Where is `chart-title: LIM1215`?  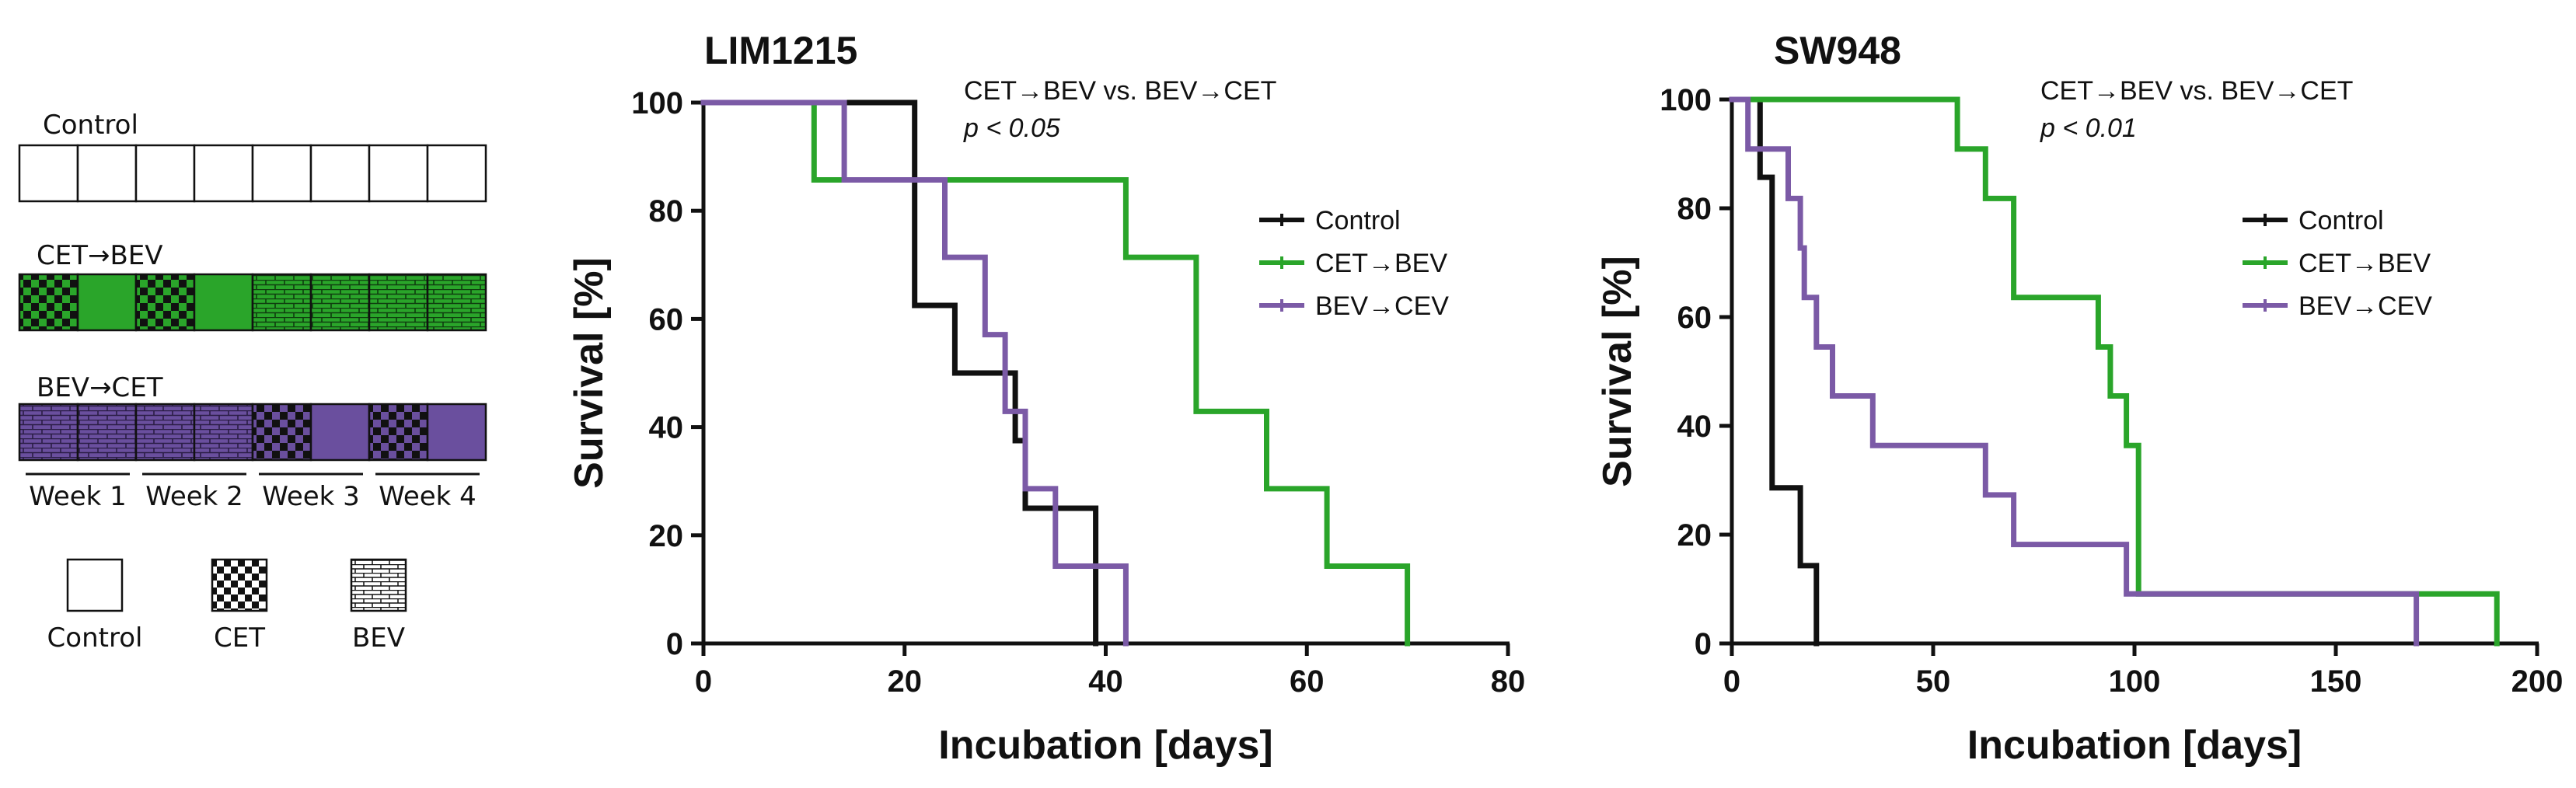 chart-title: LIM1215 is located at coordinates (781, 50).